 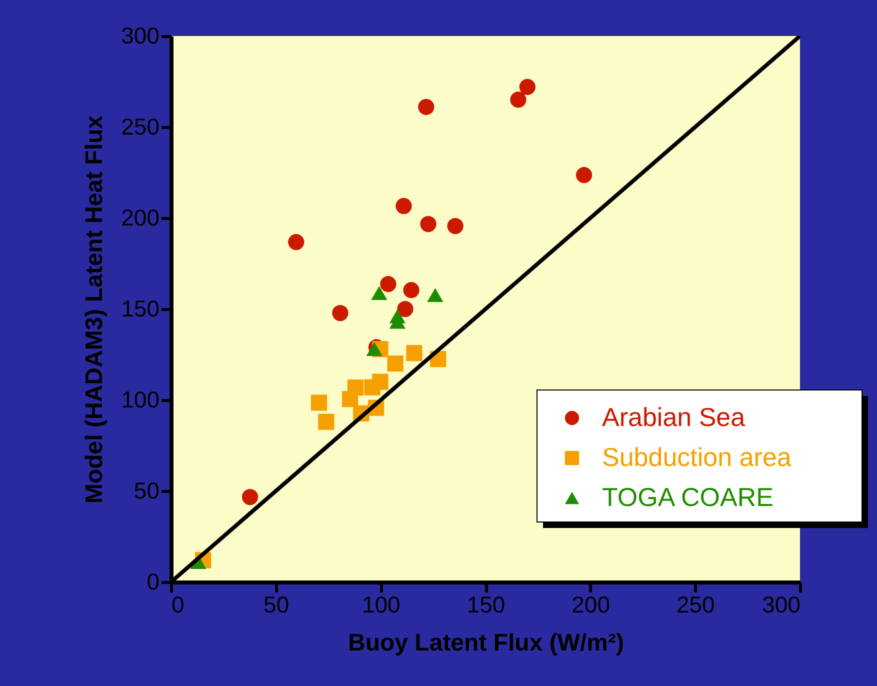 I want to click on y-tick-label: 250, so click(x=140, y=127).